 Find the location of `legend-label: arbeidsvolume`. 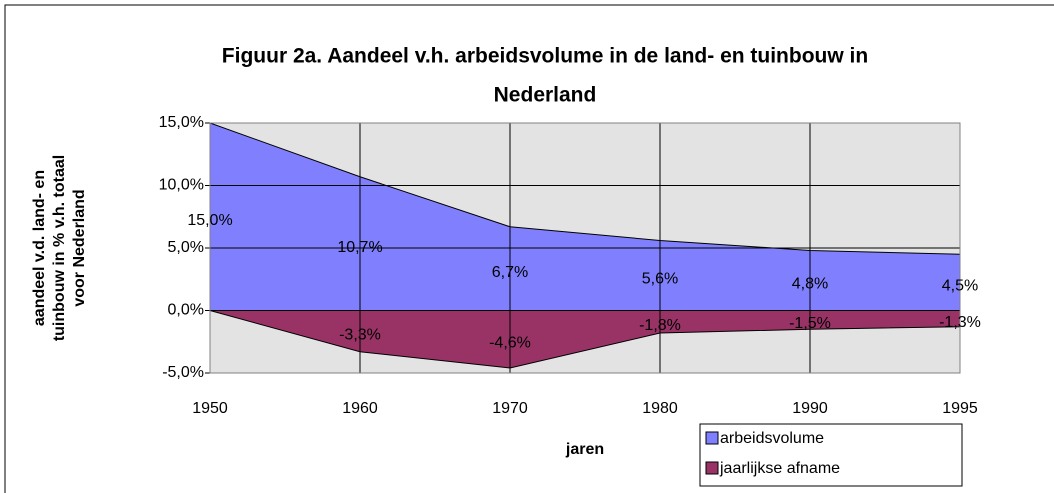

legend-label: arbeidsvolume is located at coordinates (772, 438).